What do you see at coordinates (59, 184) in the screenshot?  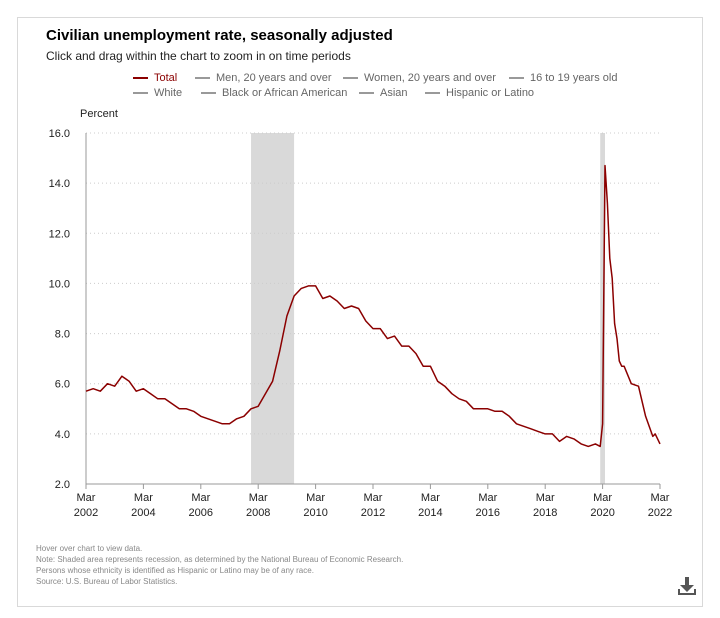 I see `y-tick-label: 14.0` at bounding box center [59, 184].